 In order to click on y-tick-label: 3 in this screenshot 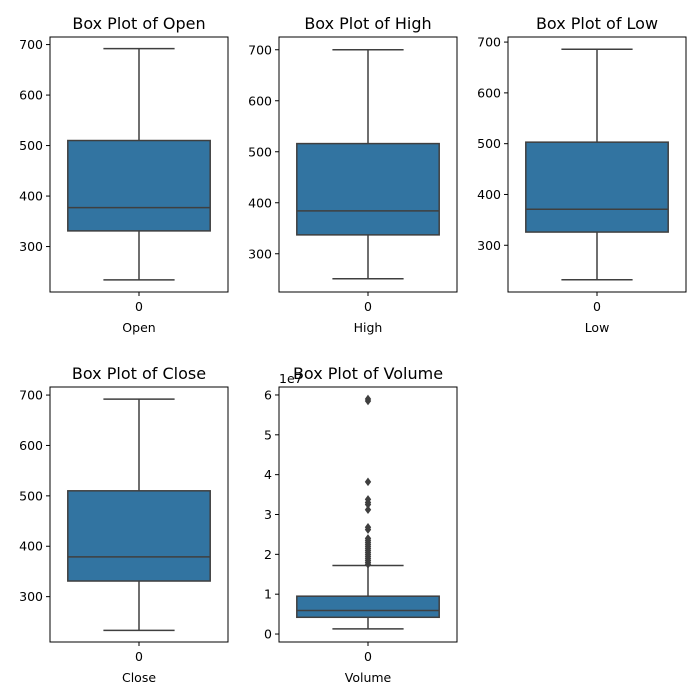, I will do `click(268, 514)`.